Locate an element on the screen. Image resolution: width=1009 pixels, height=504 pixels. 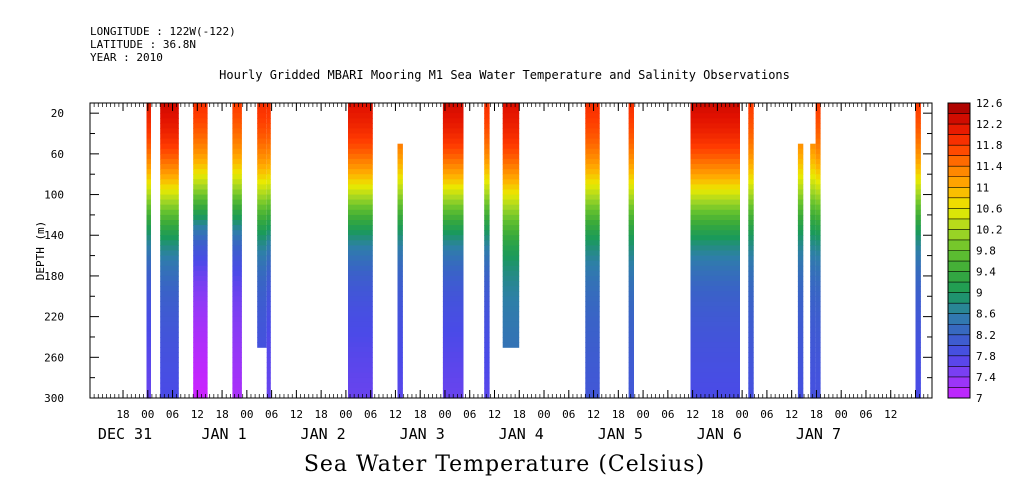
colorbar-label: 7.8 is located at coordinates (986, 356).